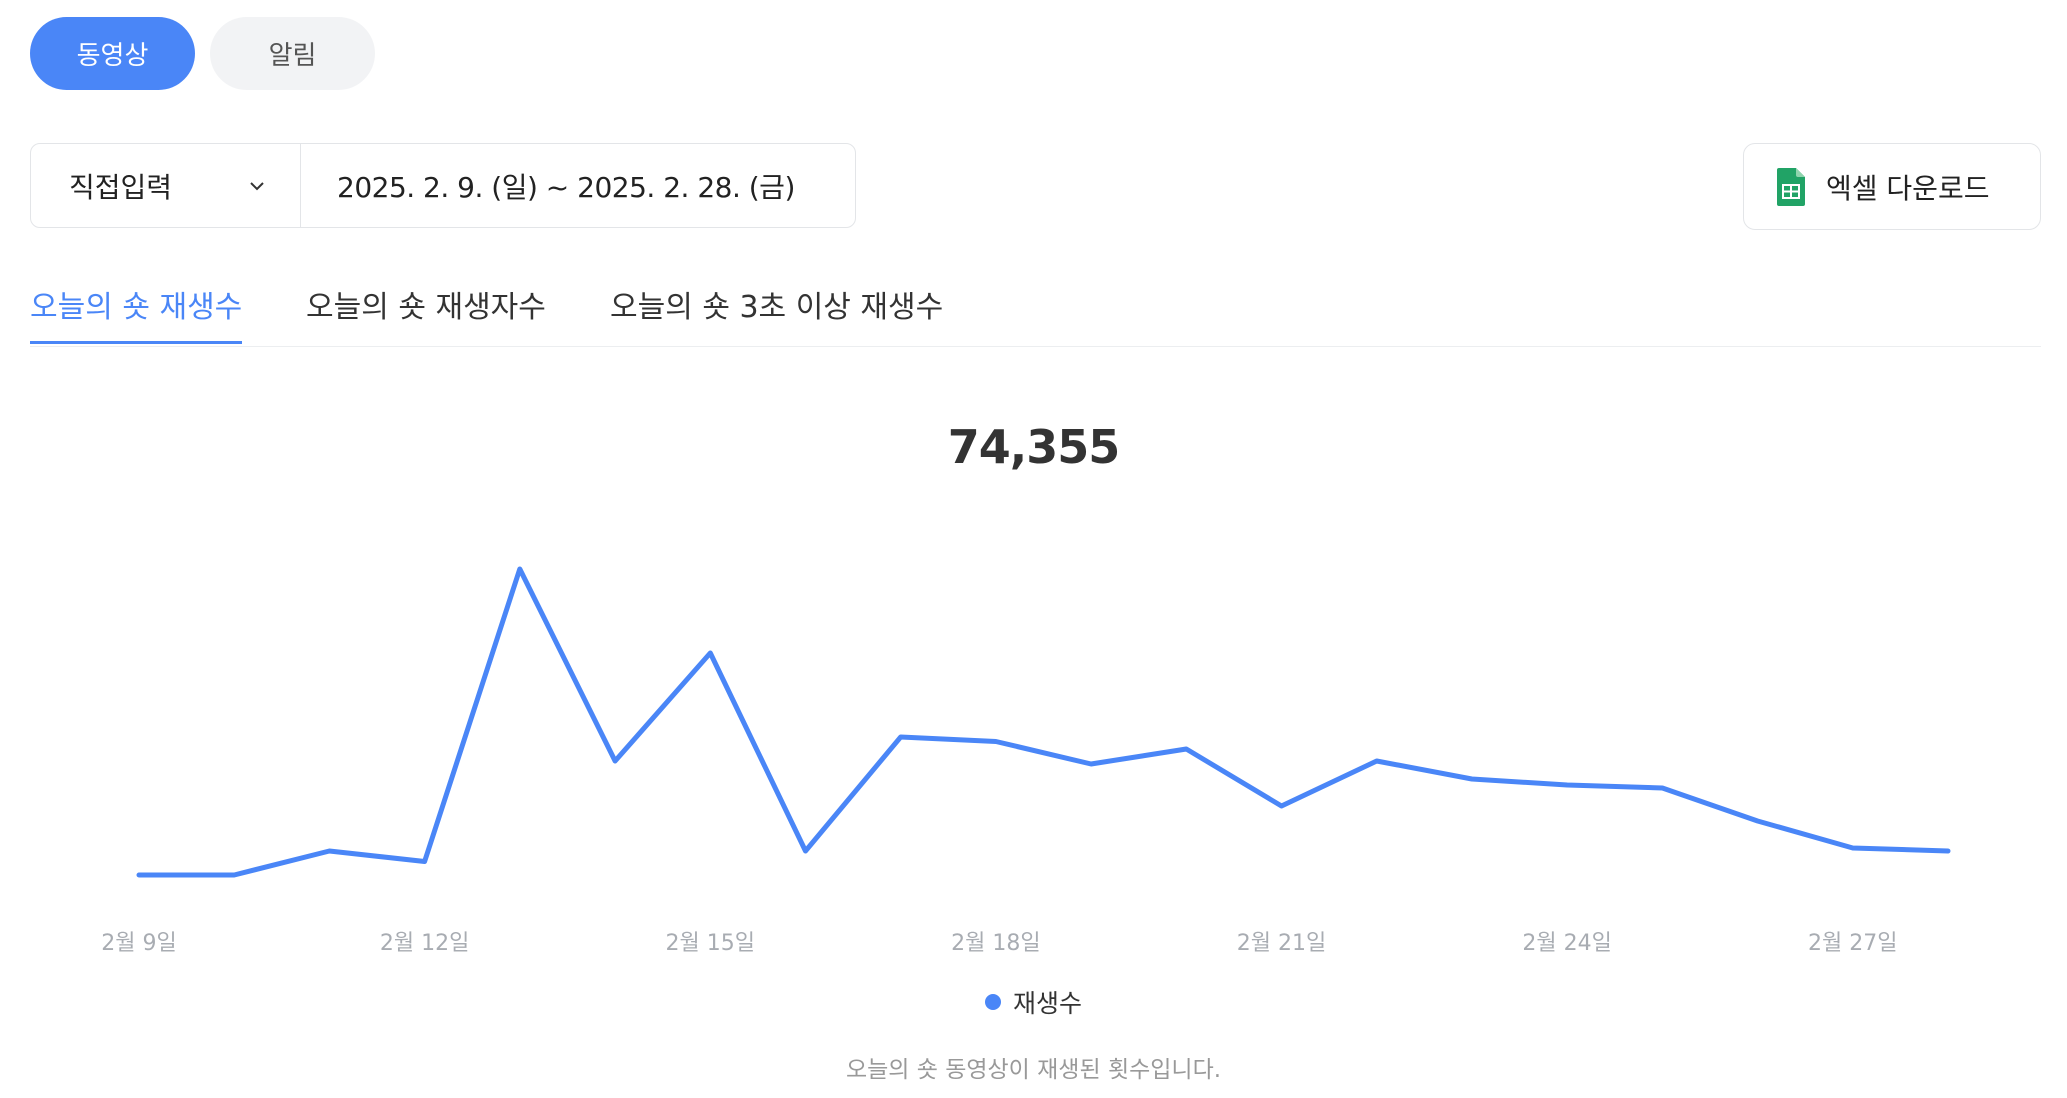 This screenshot has width=2067, height=1098. What do you see at coordinates (424, 943) in the screenshot?
I see `x-tick-label: 2월 12일` at bounding box center [424, 943].